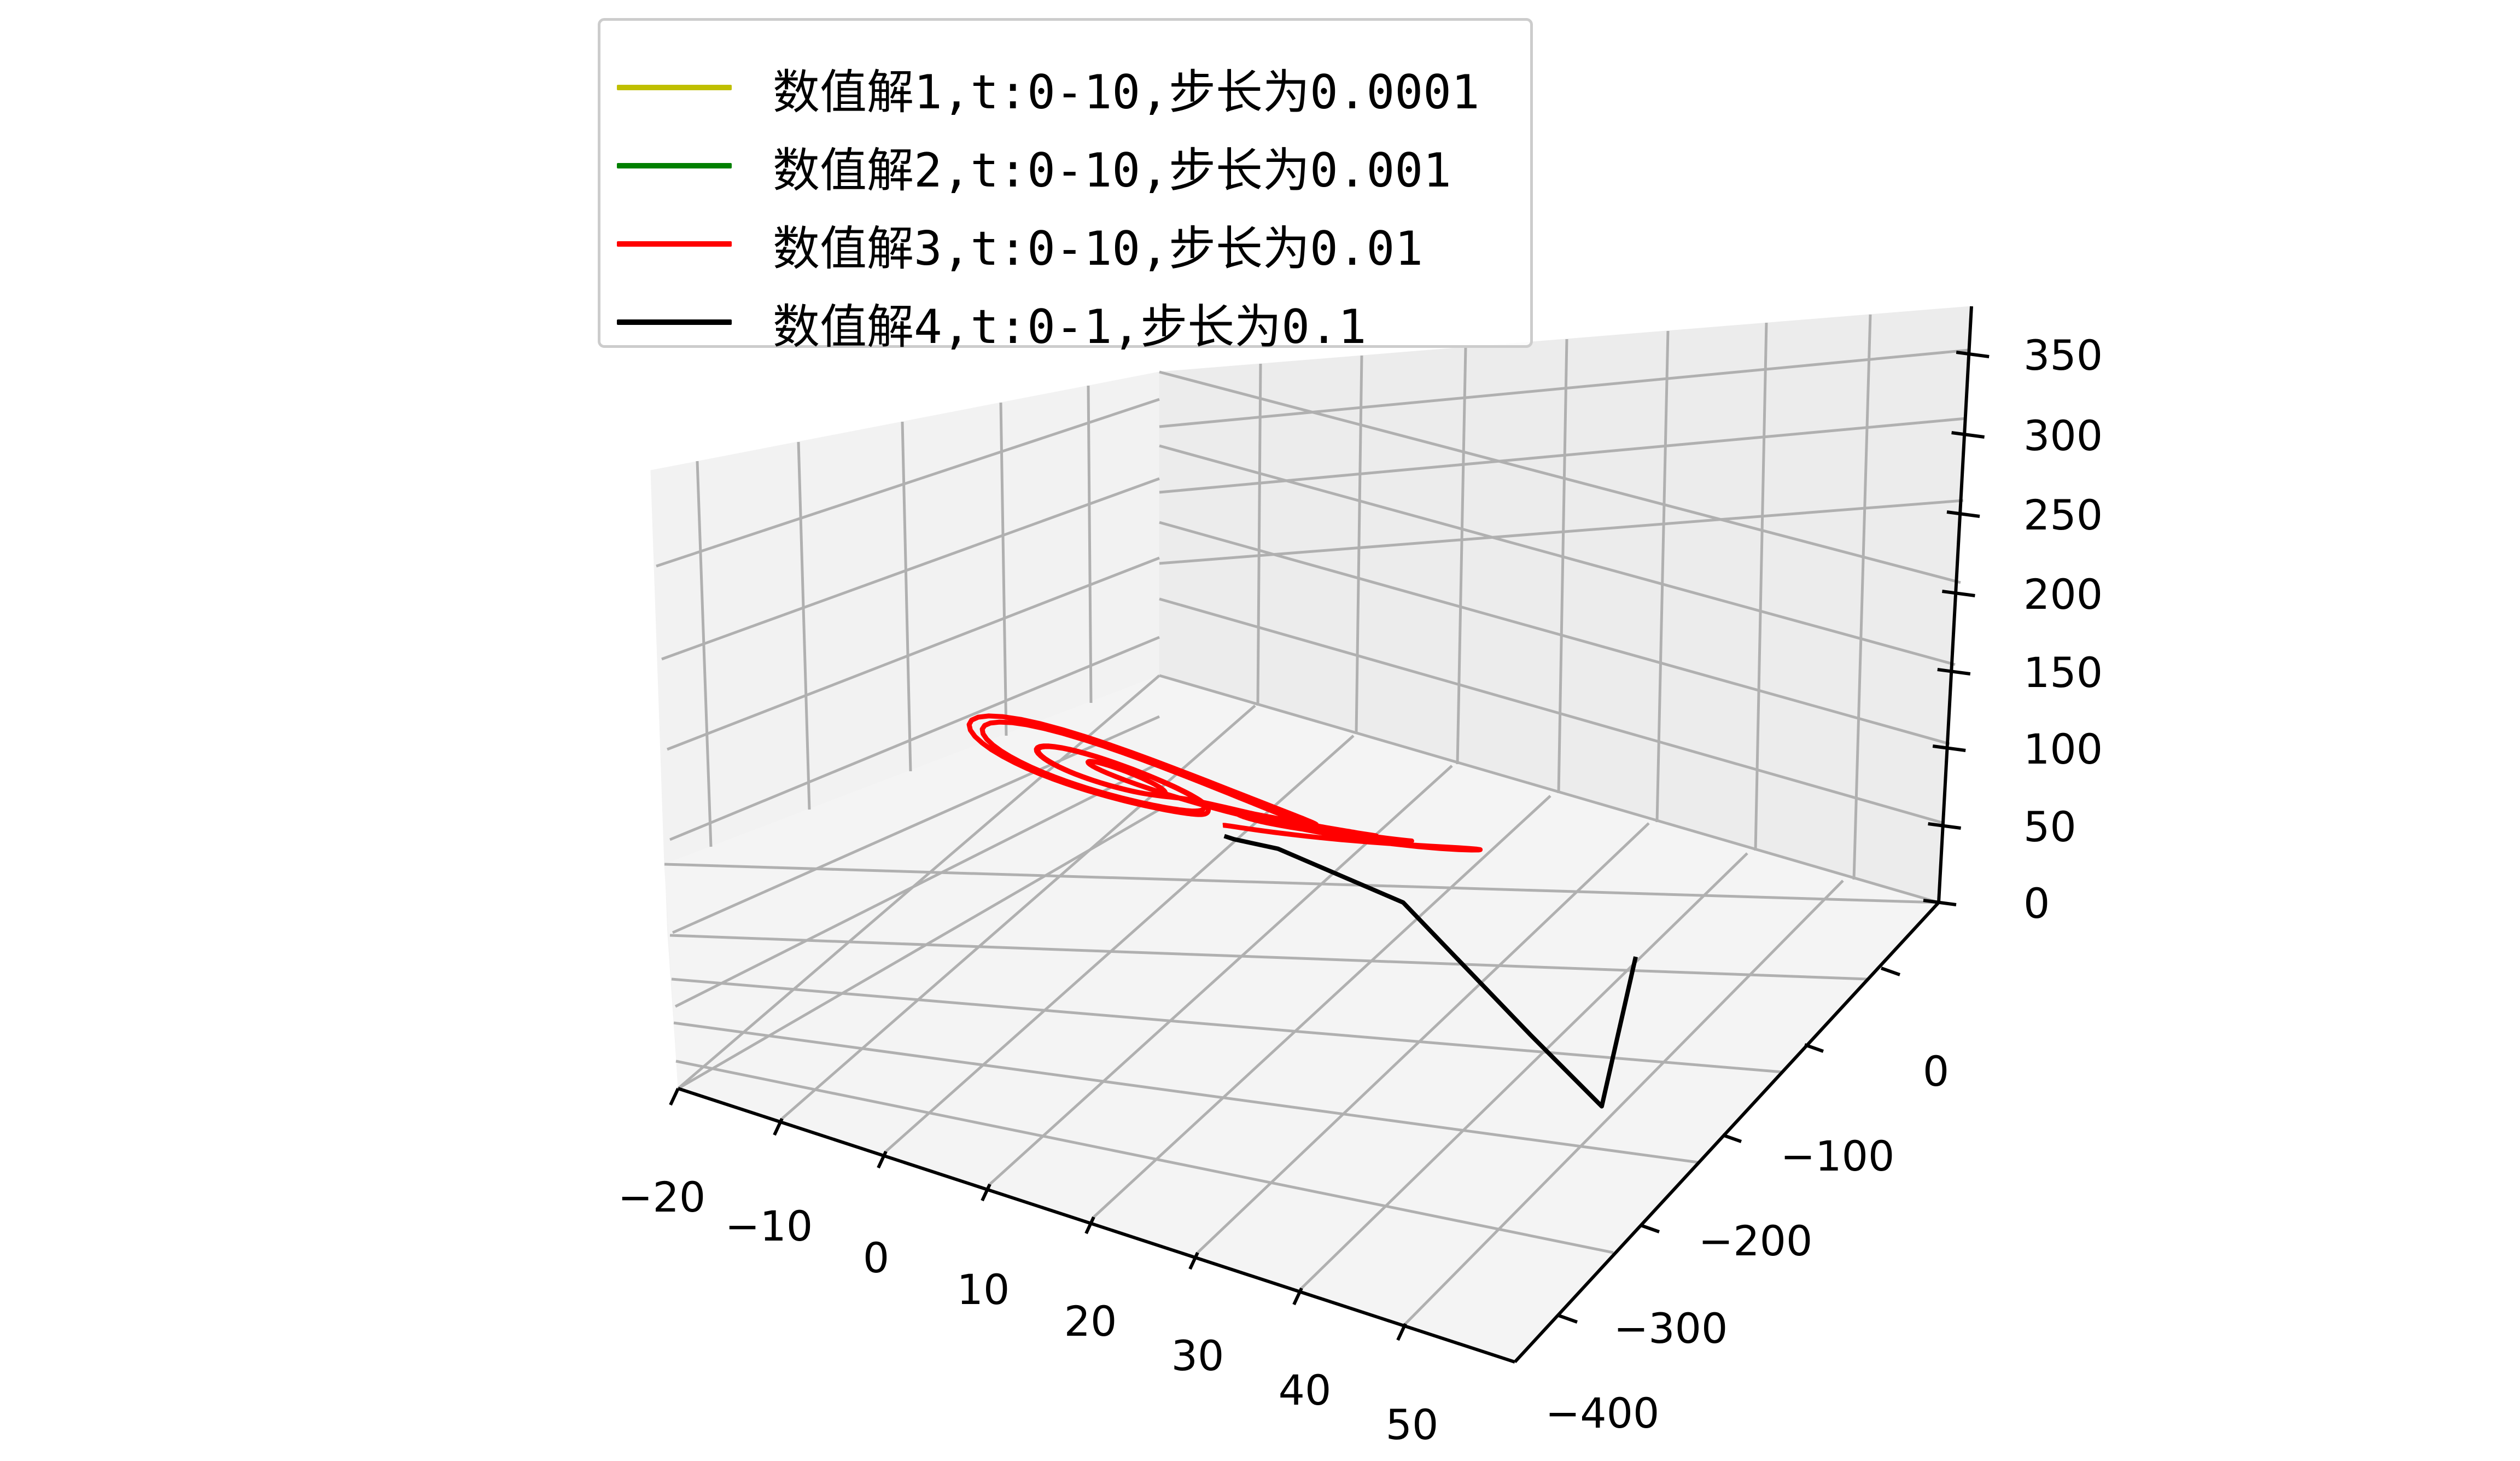 The height and width of the screenshot is (1461, 2520). What do you see at coordinates (769, 1226) in the screenshot?
I see `x-tick-label: −10` at bounding box center [769, 1226].